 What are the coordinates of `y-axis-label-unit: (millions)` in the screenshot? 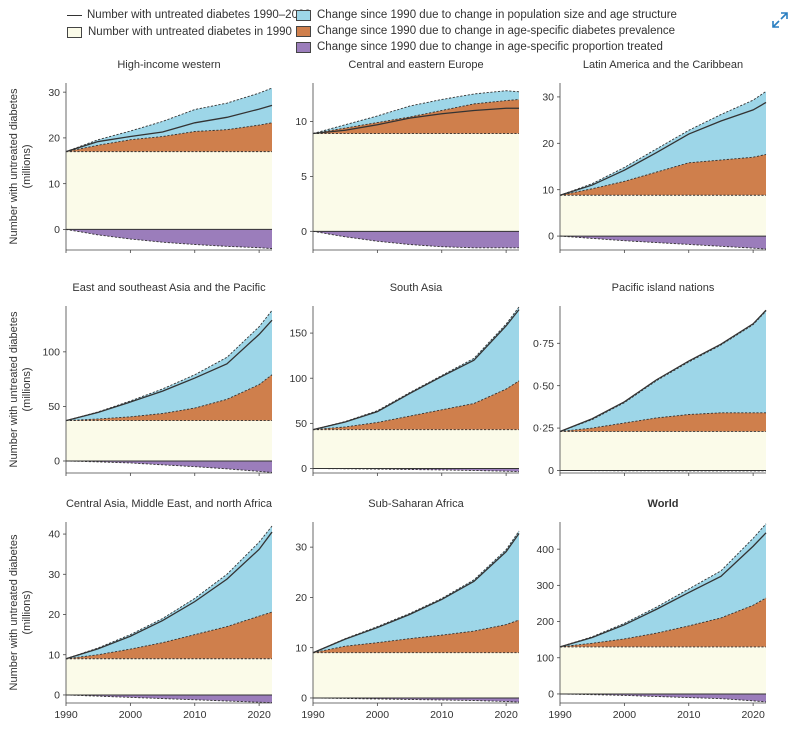 It's located at (27, 613).